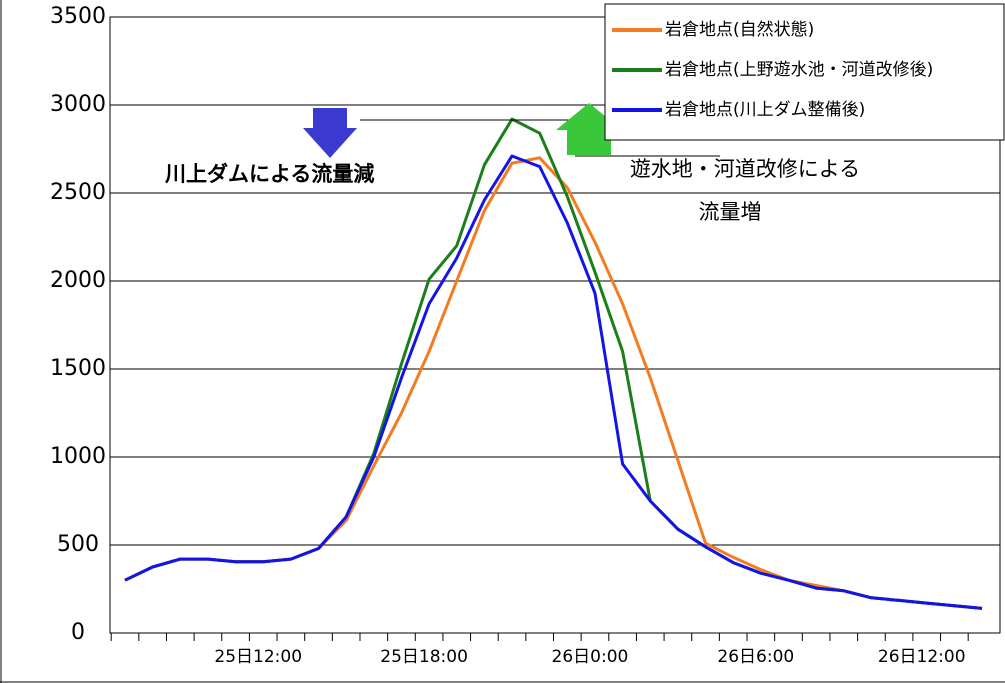 The height and width of the screenshot is (683, 1005). Describe the element at coordinates (78, 104) in the screenshot. I see `y-tick-label: 3000` at that location.